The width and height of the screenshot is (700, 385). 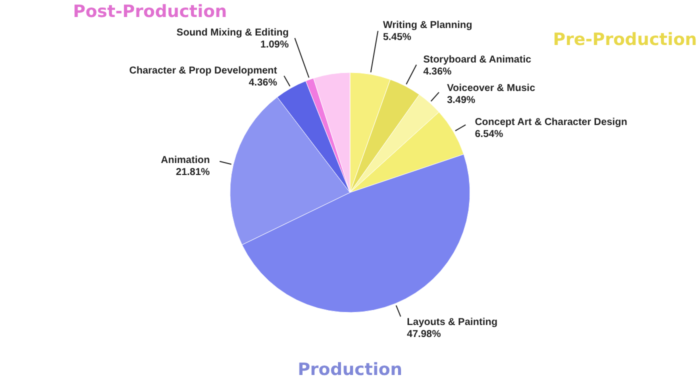 What do you see at coordinates (397, 37) in the screenshot?
I see `data-label: 5.45%` at bounding box center [397, 37].